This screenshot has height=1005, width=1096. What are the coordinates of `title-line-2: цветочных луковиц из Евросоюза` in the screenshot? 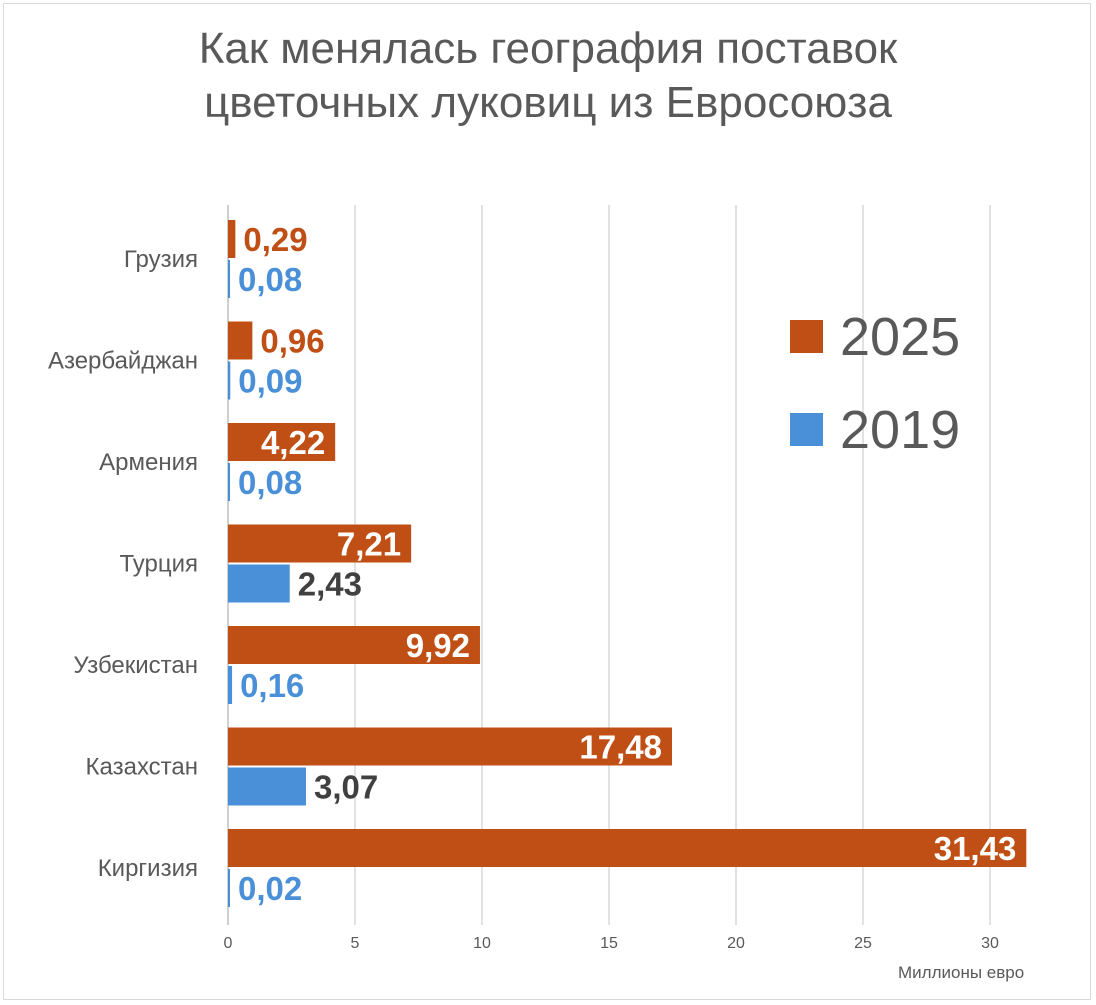 It's located at (548, 102).